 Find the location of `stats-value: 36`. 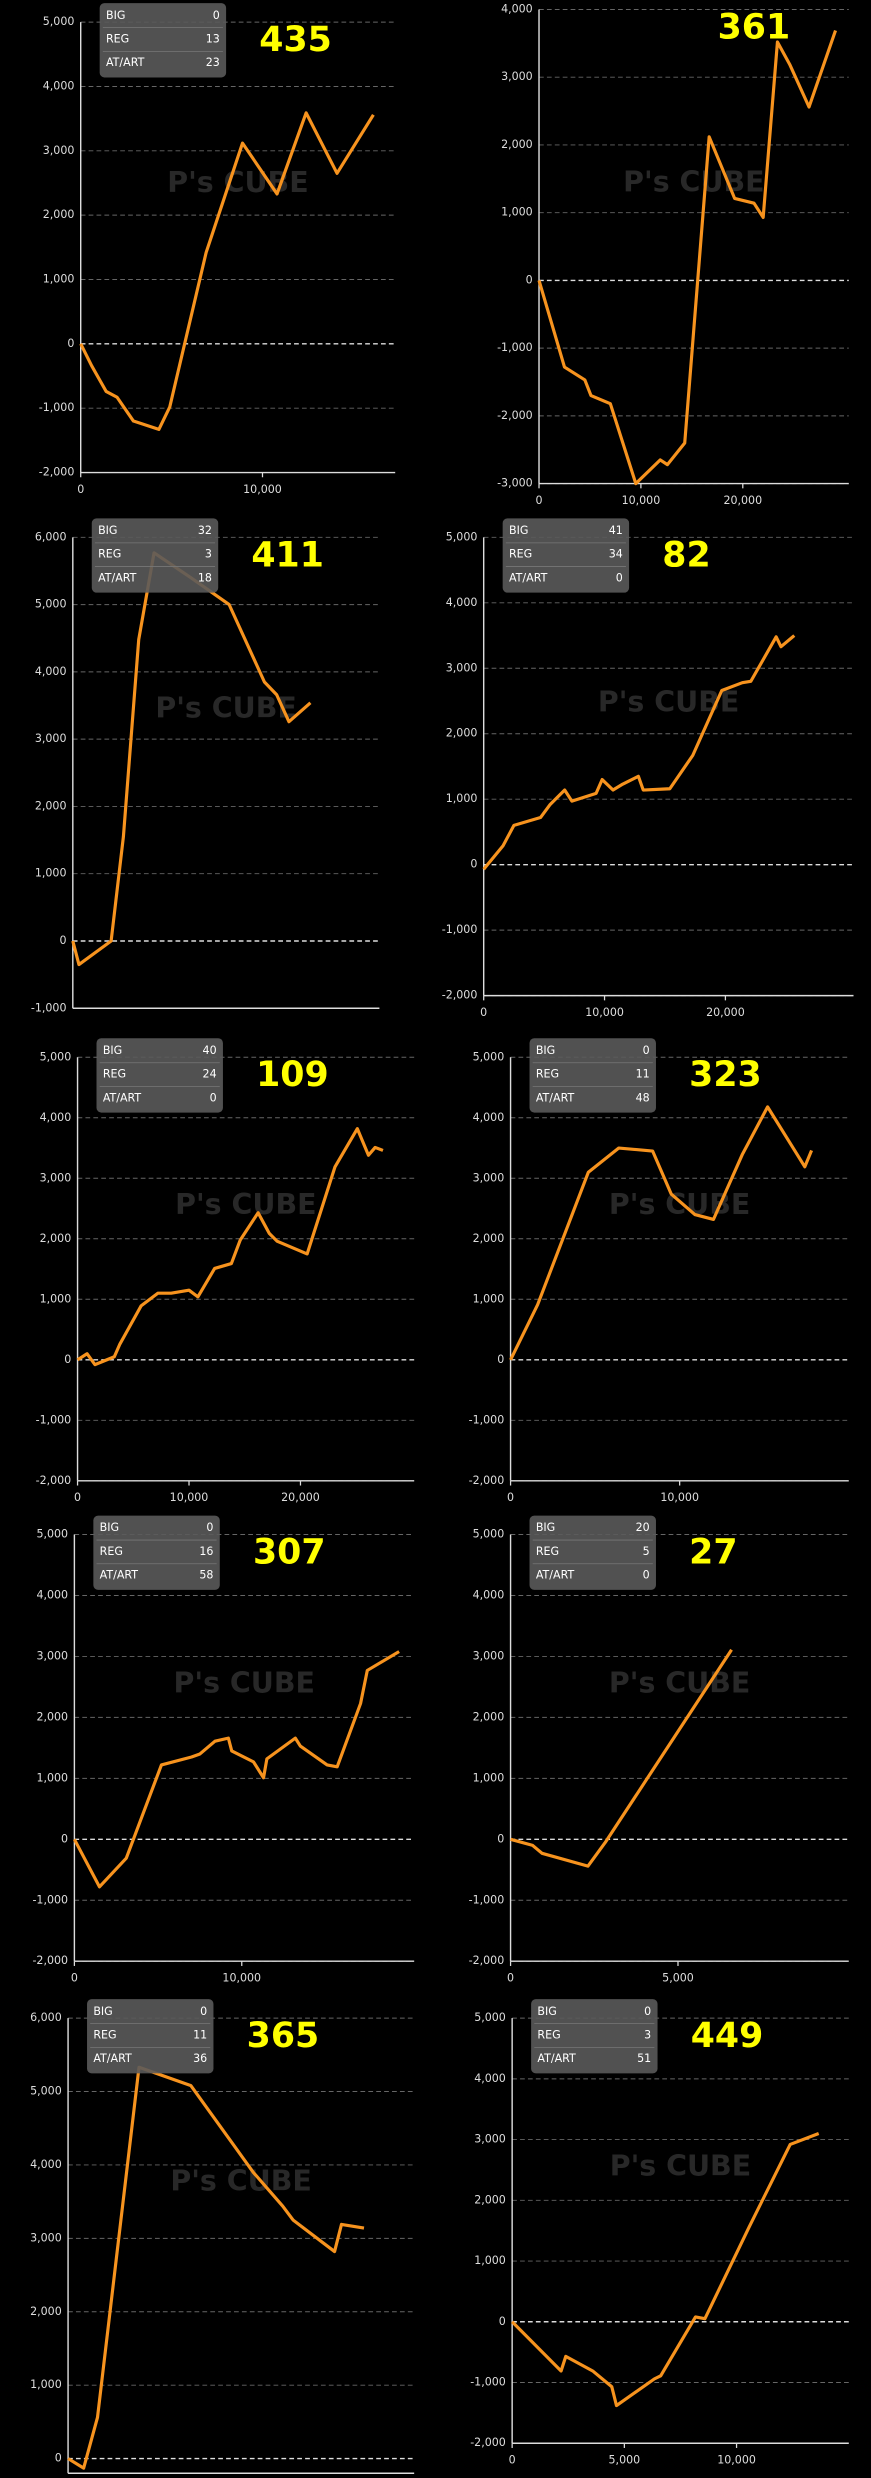

stats-value: 36 is located at coordinates (200, 2058).